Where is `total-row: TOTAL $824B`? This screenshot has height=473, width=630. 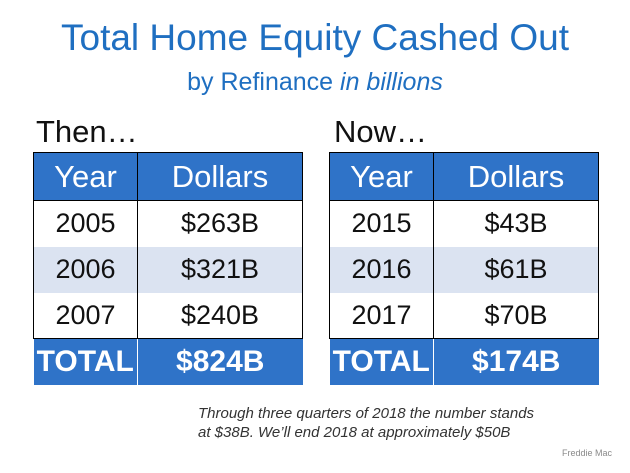 total-row: TOTAL $824B is located at coordinates (168, 361).